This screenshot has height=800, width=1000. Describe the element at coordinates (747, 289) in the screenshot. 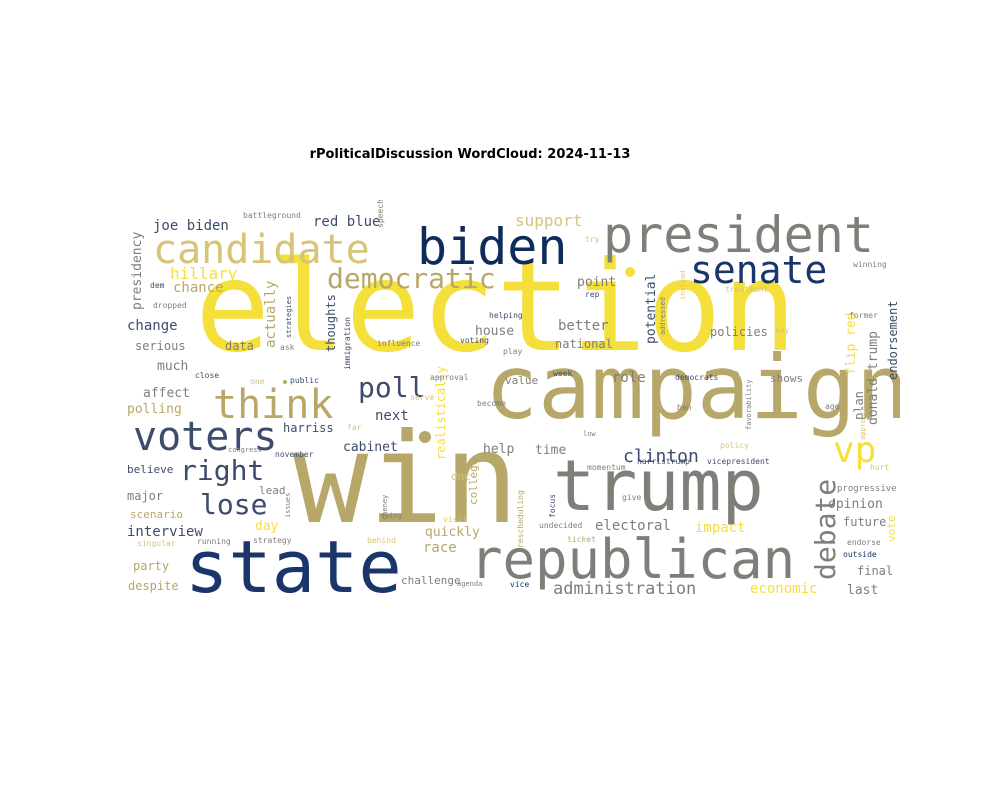

I see `word-treatment: treatment` at that location.